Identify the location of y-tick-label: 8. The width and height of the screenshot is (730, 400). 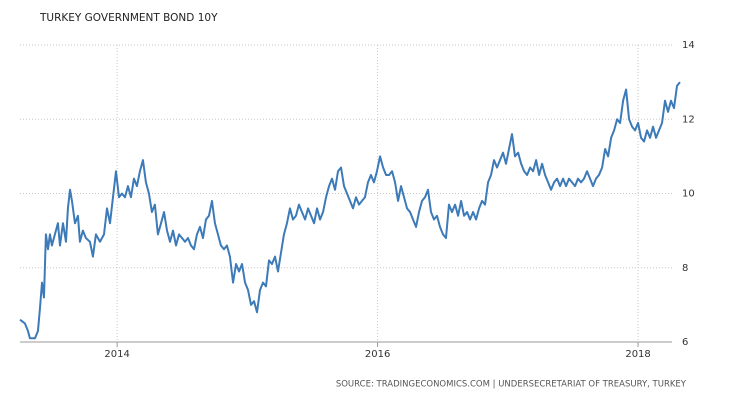
(685, 268).